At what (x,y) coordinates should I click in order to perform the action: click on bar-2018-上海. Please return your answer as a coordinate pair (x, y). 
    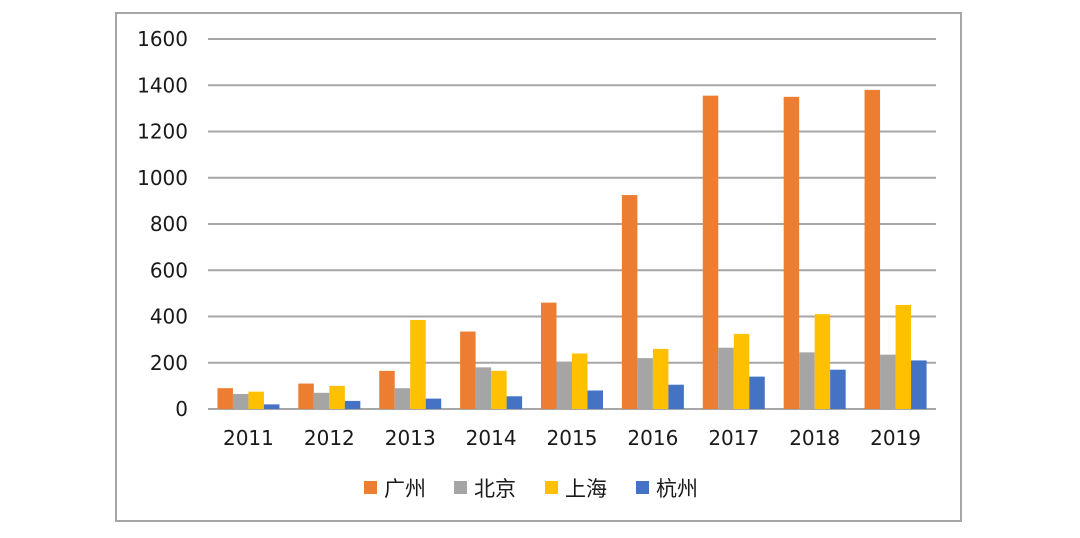
    Looking at the image, I should click on (822, 361).